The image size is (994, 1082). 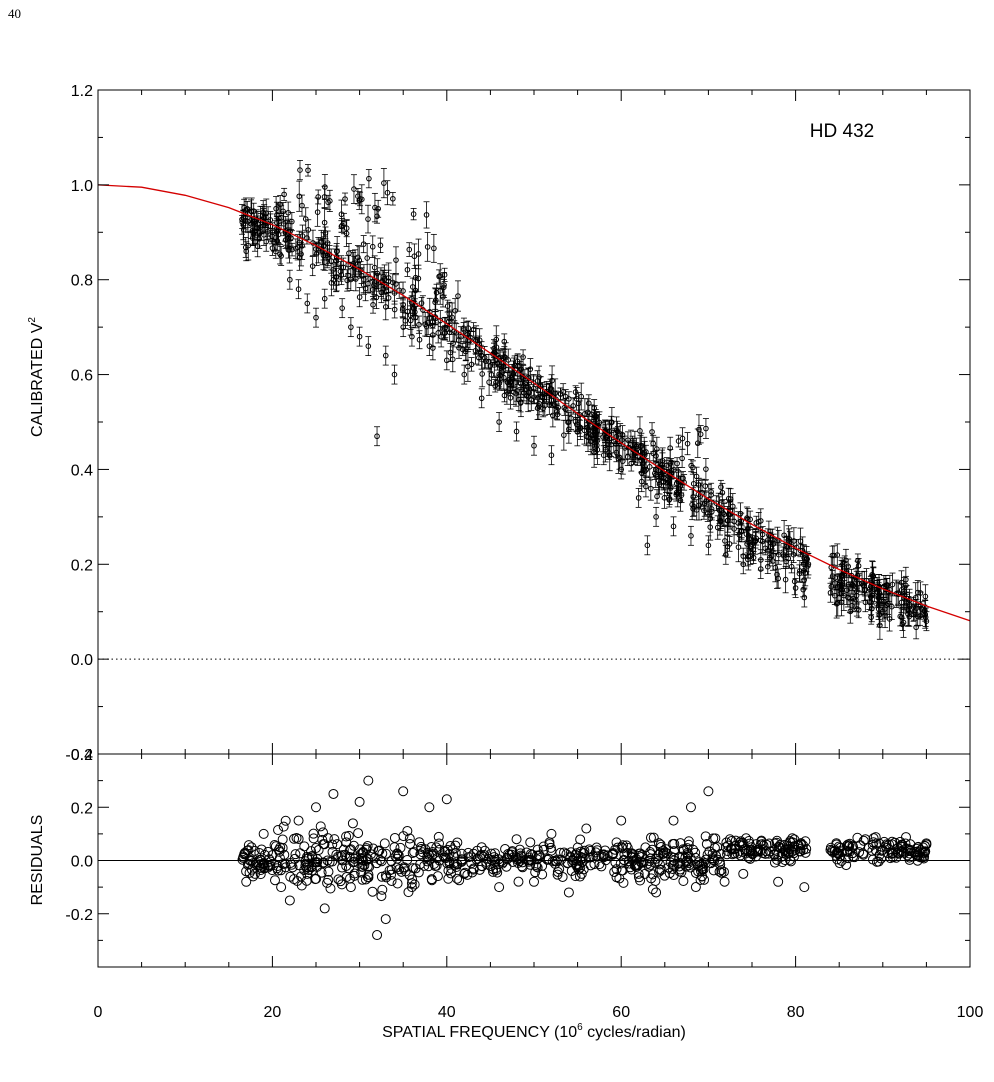 What do you see at coordinates (37, 860) in the screenshot?
I see `residuals-y-axis-label: RESIDUALS` at bounding box center [37, 860].